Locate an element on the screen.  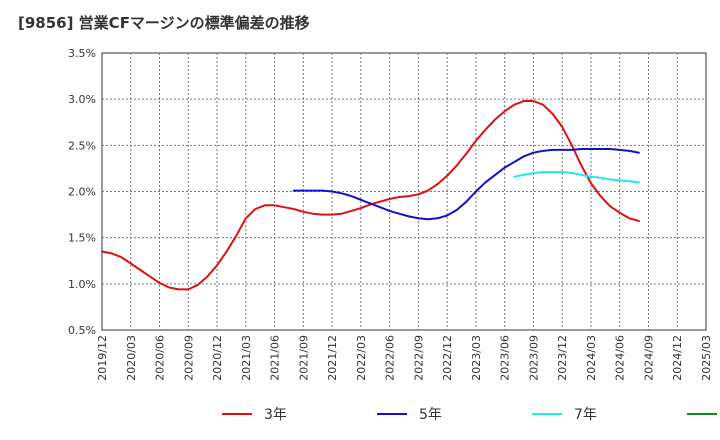
x-tick-label: 2024/09 is located at coordinates (648, 358).